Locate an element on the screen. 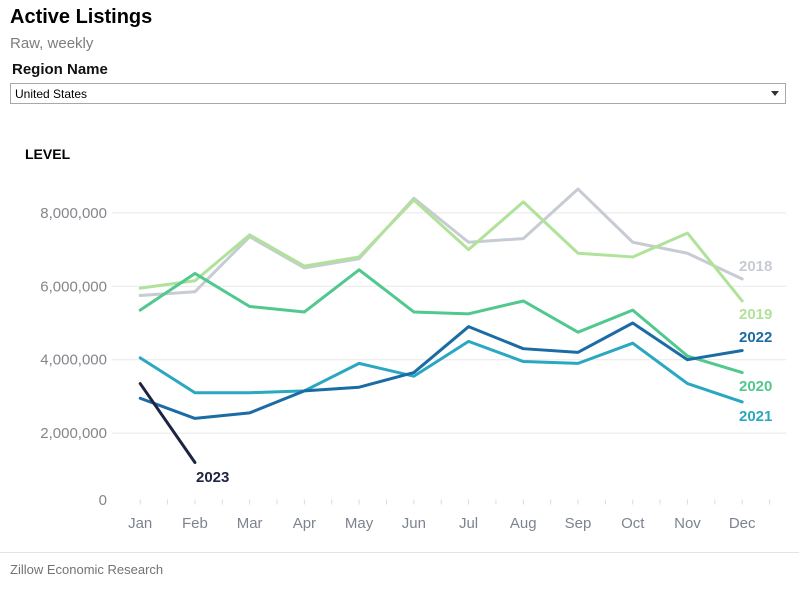 Image resolution: width=799 pixels, height=594 pixels. x-tick-label: Jul is located at coordinates (468, 523).